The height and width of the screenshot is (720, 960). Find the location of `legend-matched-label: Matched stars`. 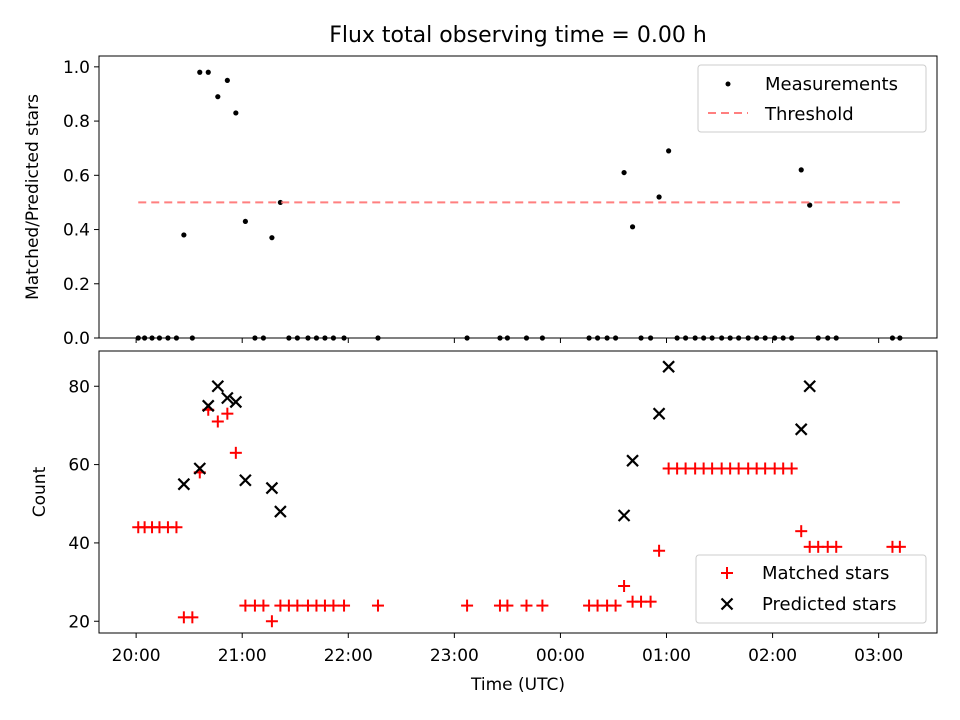

legend-matched-label: Matched stars is located at coordinates (825, 573).